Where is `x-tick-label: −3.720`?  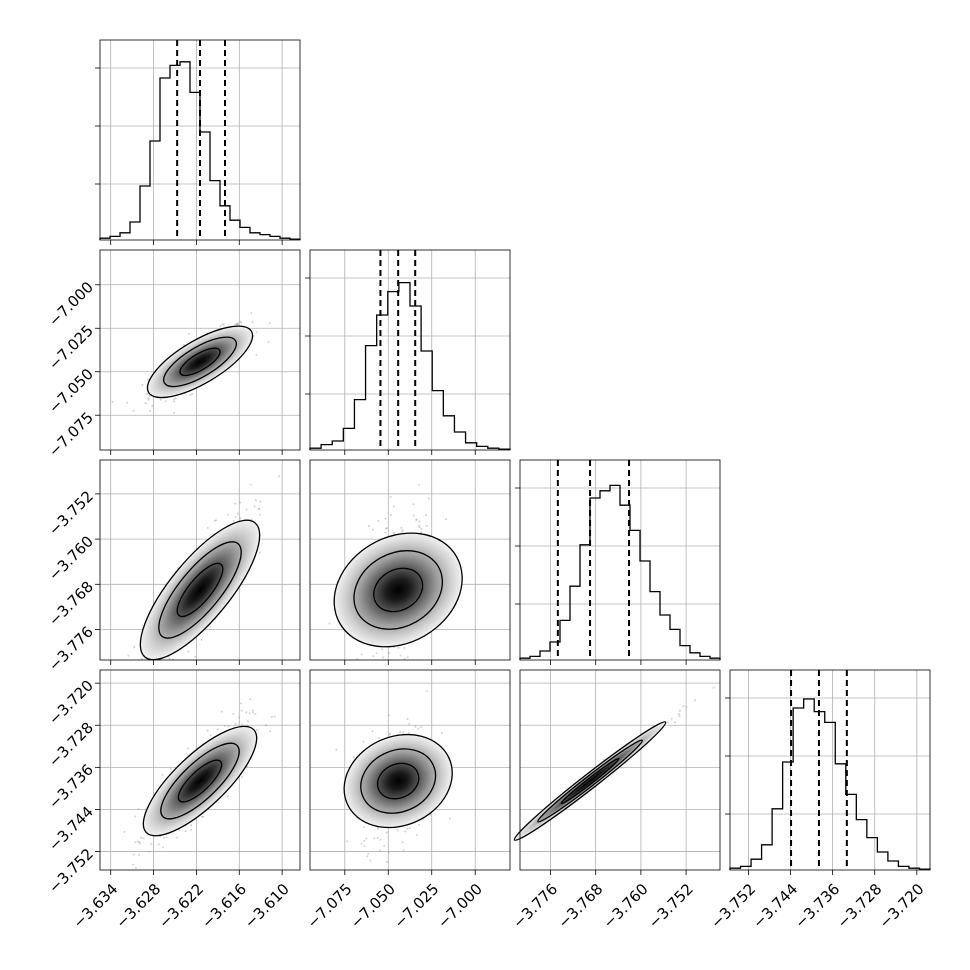
x-tick-label: −3.720 is located at coordinates (902, 906).